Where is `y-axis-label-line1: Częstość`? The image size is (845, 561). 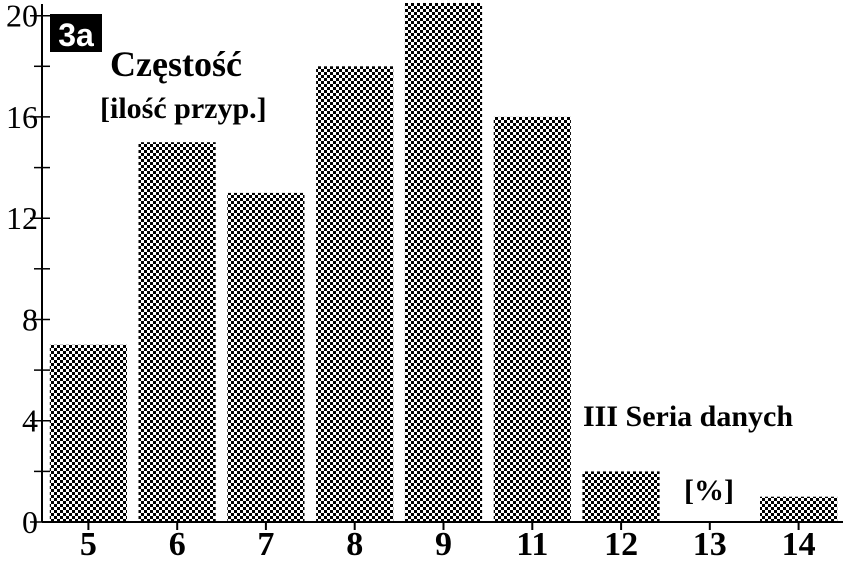 y-axis-label-line1: Częstość is located at coordinates (176, 64).